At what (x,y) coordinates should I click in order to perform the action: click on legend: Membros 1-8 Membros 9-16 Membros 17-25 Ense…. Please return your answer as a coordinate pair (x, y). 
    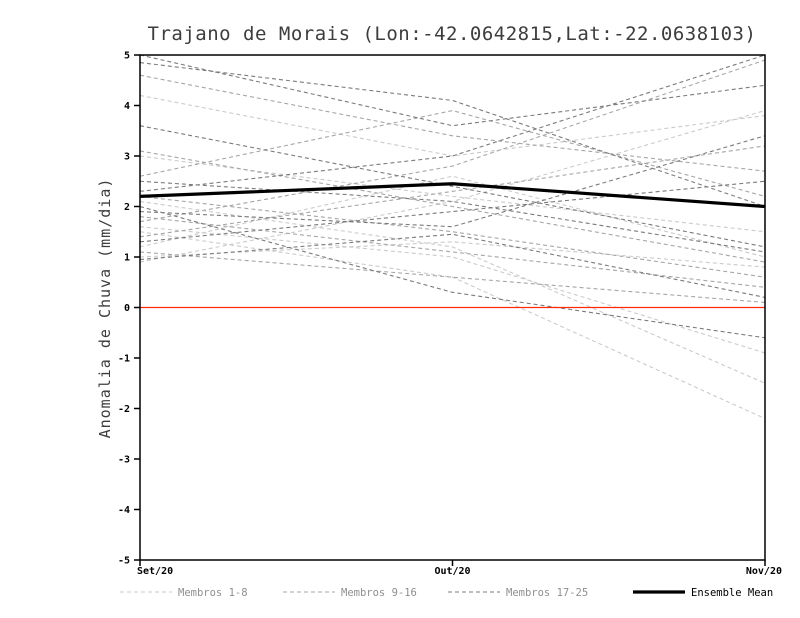
    Looking at the image, I should click on (446, 593).